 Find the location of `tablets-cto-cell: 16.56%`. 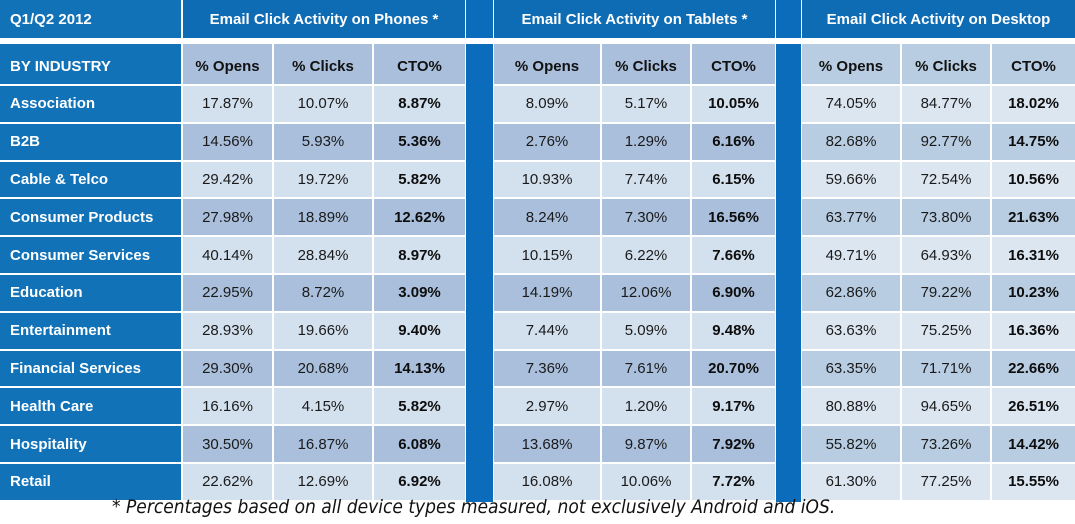

tablets-cto-cell: 16.56% is located at coordinates (733, 217).